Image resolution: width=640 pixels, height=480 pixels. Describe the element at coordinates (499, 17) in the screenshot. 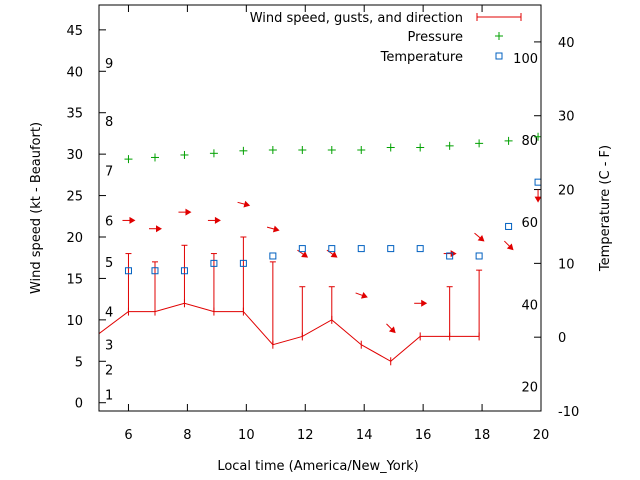

I see `legend-swatch-wind` at that location.